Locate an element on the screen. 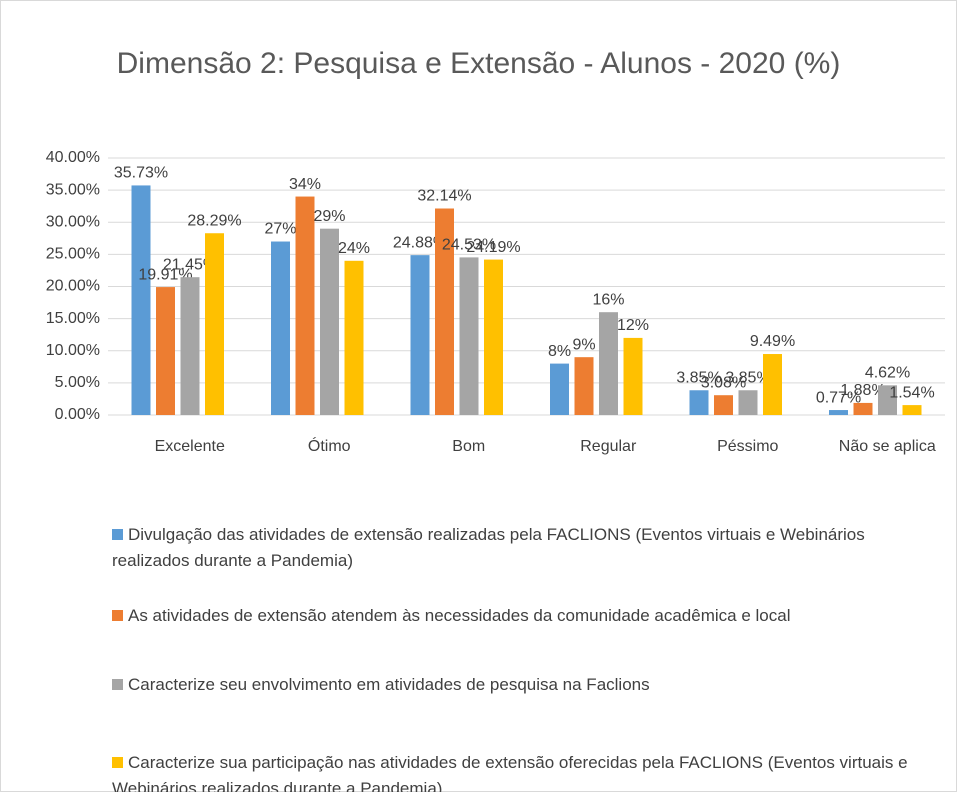 The width and height of the screenshot is (957, 792). y-tick-label: 0.00% is located at coordinates (77, 414).